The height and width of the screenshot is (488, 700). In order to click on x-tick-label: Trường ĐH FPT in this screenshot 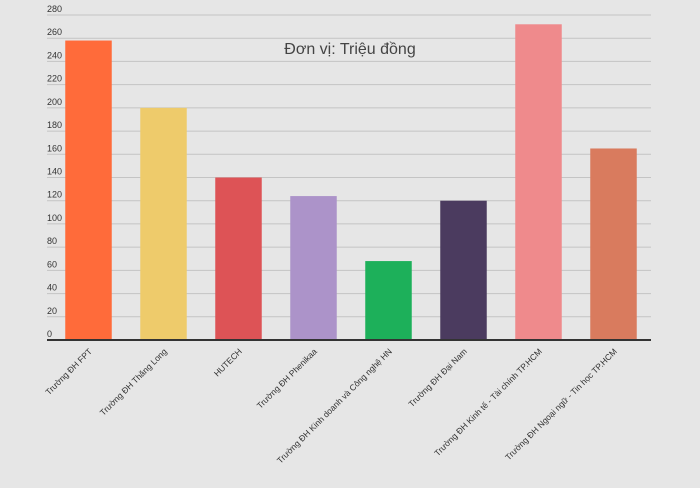, I will do `click(68, 371)`.